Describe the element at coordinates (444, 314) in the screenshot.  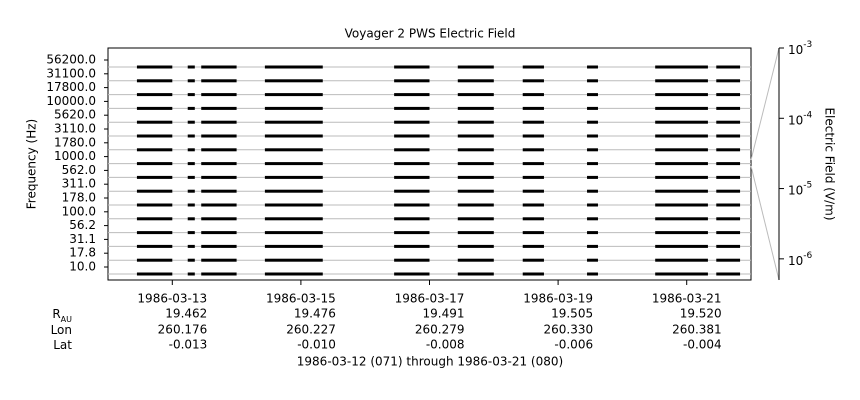
I see `ephemeris-value: 19.491` at that location.